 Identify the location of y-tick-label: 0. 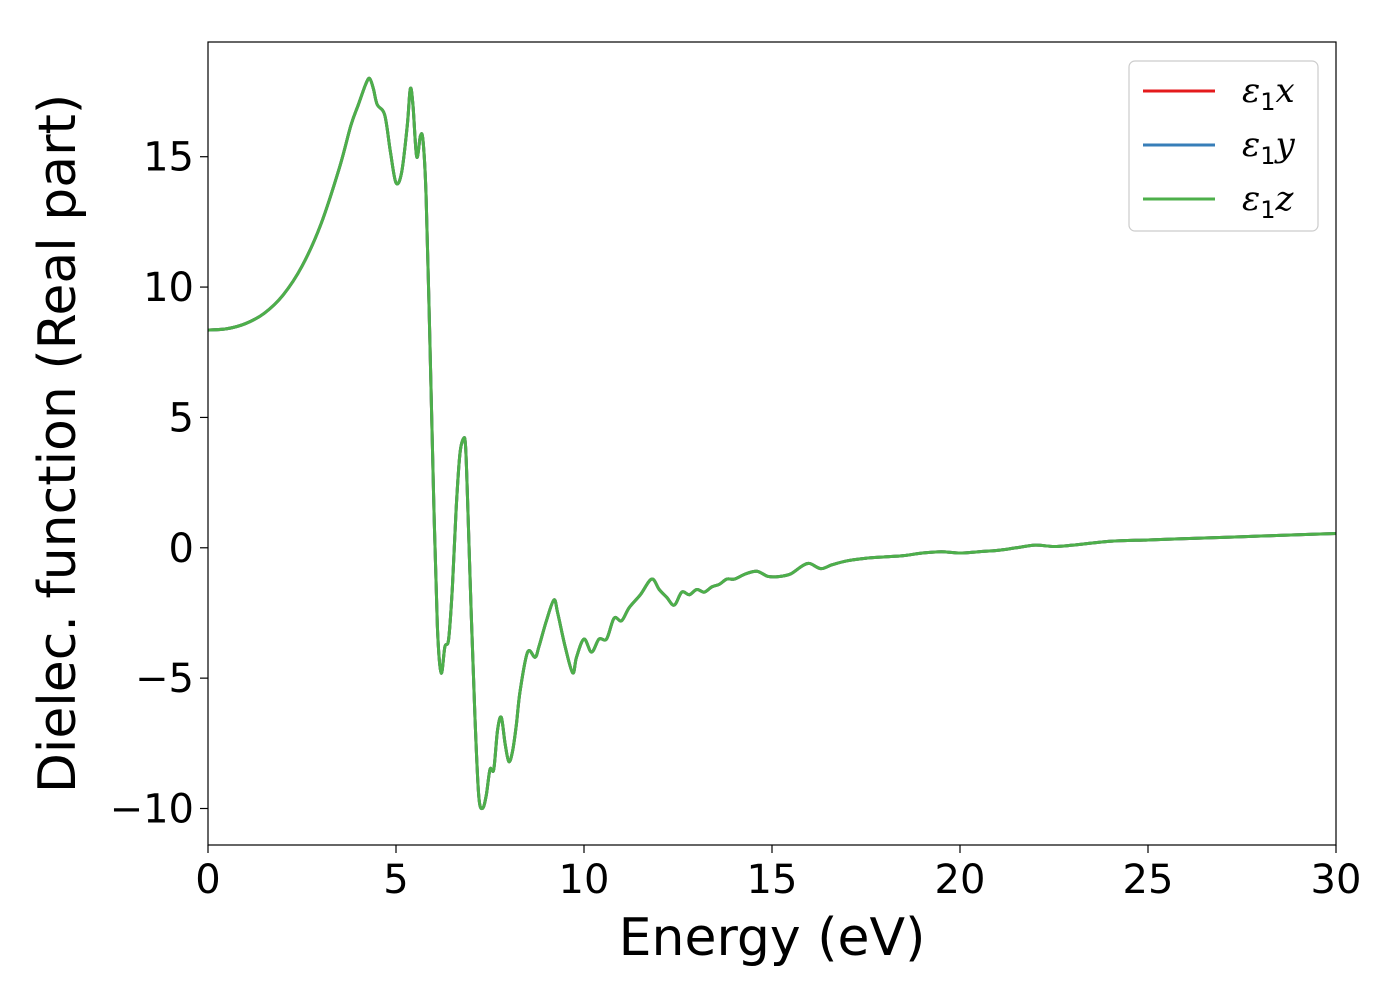
(181, 549).